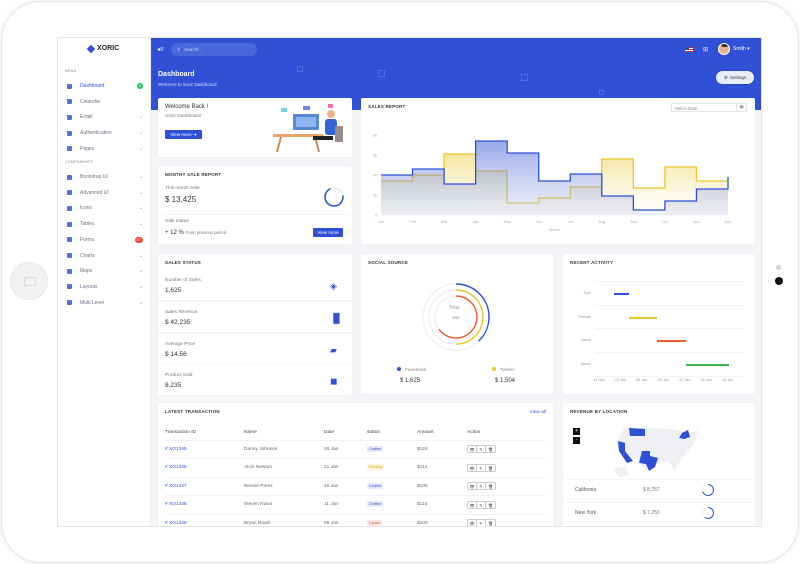 This screenshot has width=800, height=564. I want to click on monthly-view-more-button: View more, so click(328, 232).